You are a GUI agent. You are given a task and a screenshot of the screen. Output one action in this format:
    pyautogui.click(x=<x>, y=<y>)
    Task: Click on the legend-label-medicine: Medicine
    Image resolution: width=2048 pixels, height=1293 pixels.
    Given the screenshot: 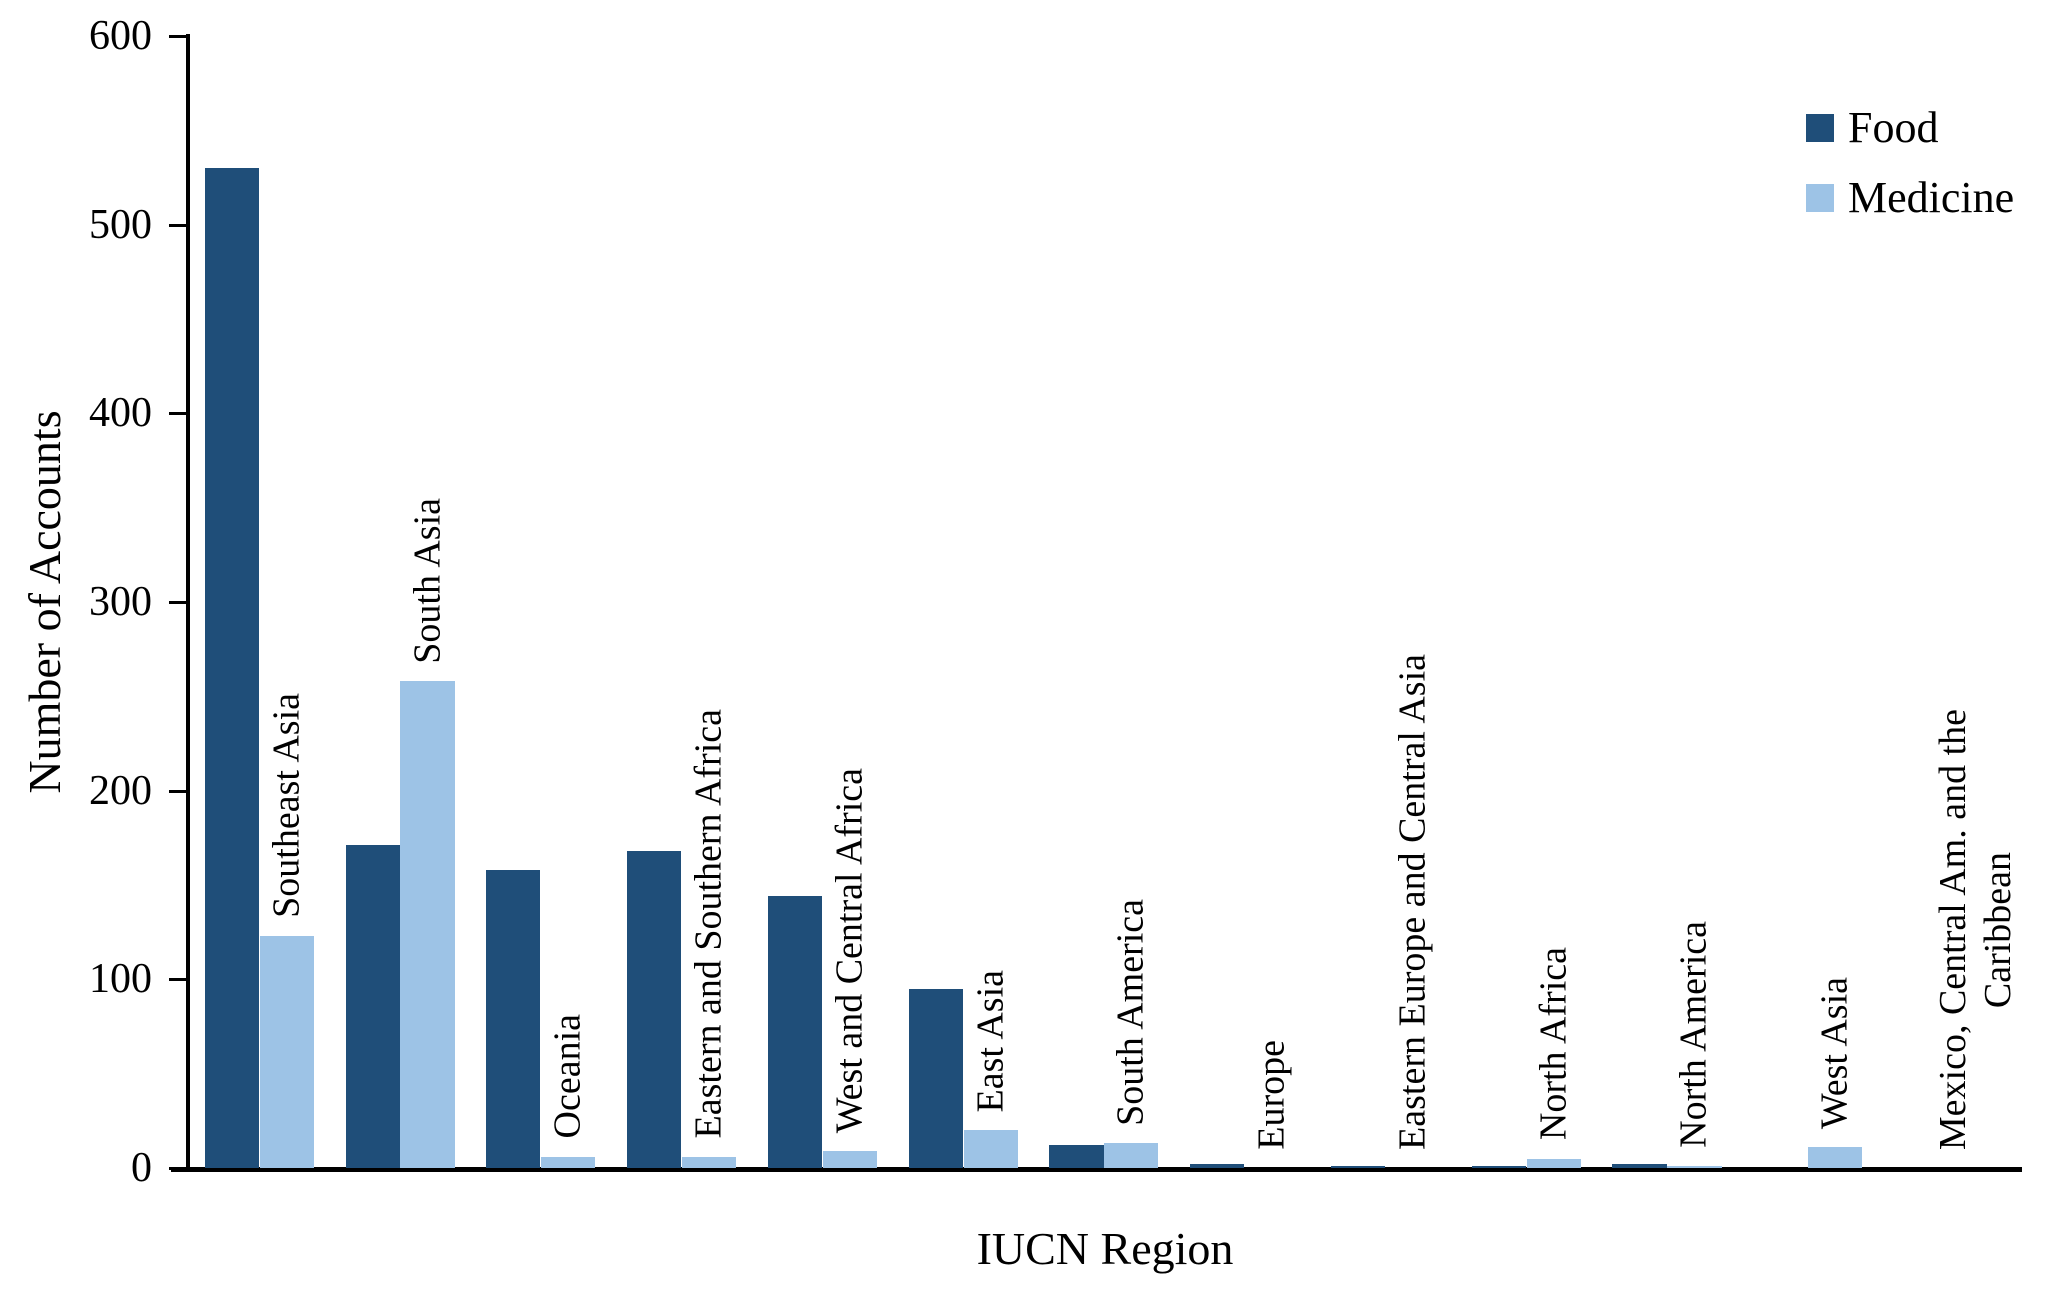 What is the action you would take?
    pyautogui.click(x=1931, y=197)
    